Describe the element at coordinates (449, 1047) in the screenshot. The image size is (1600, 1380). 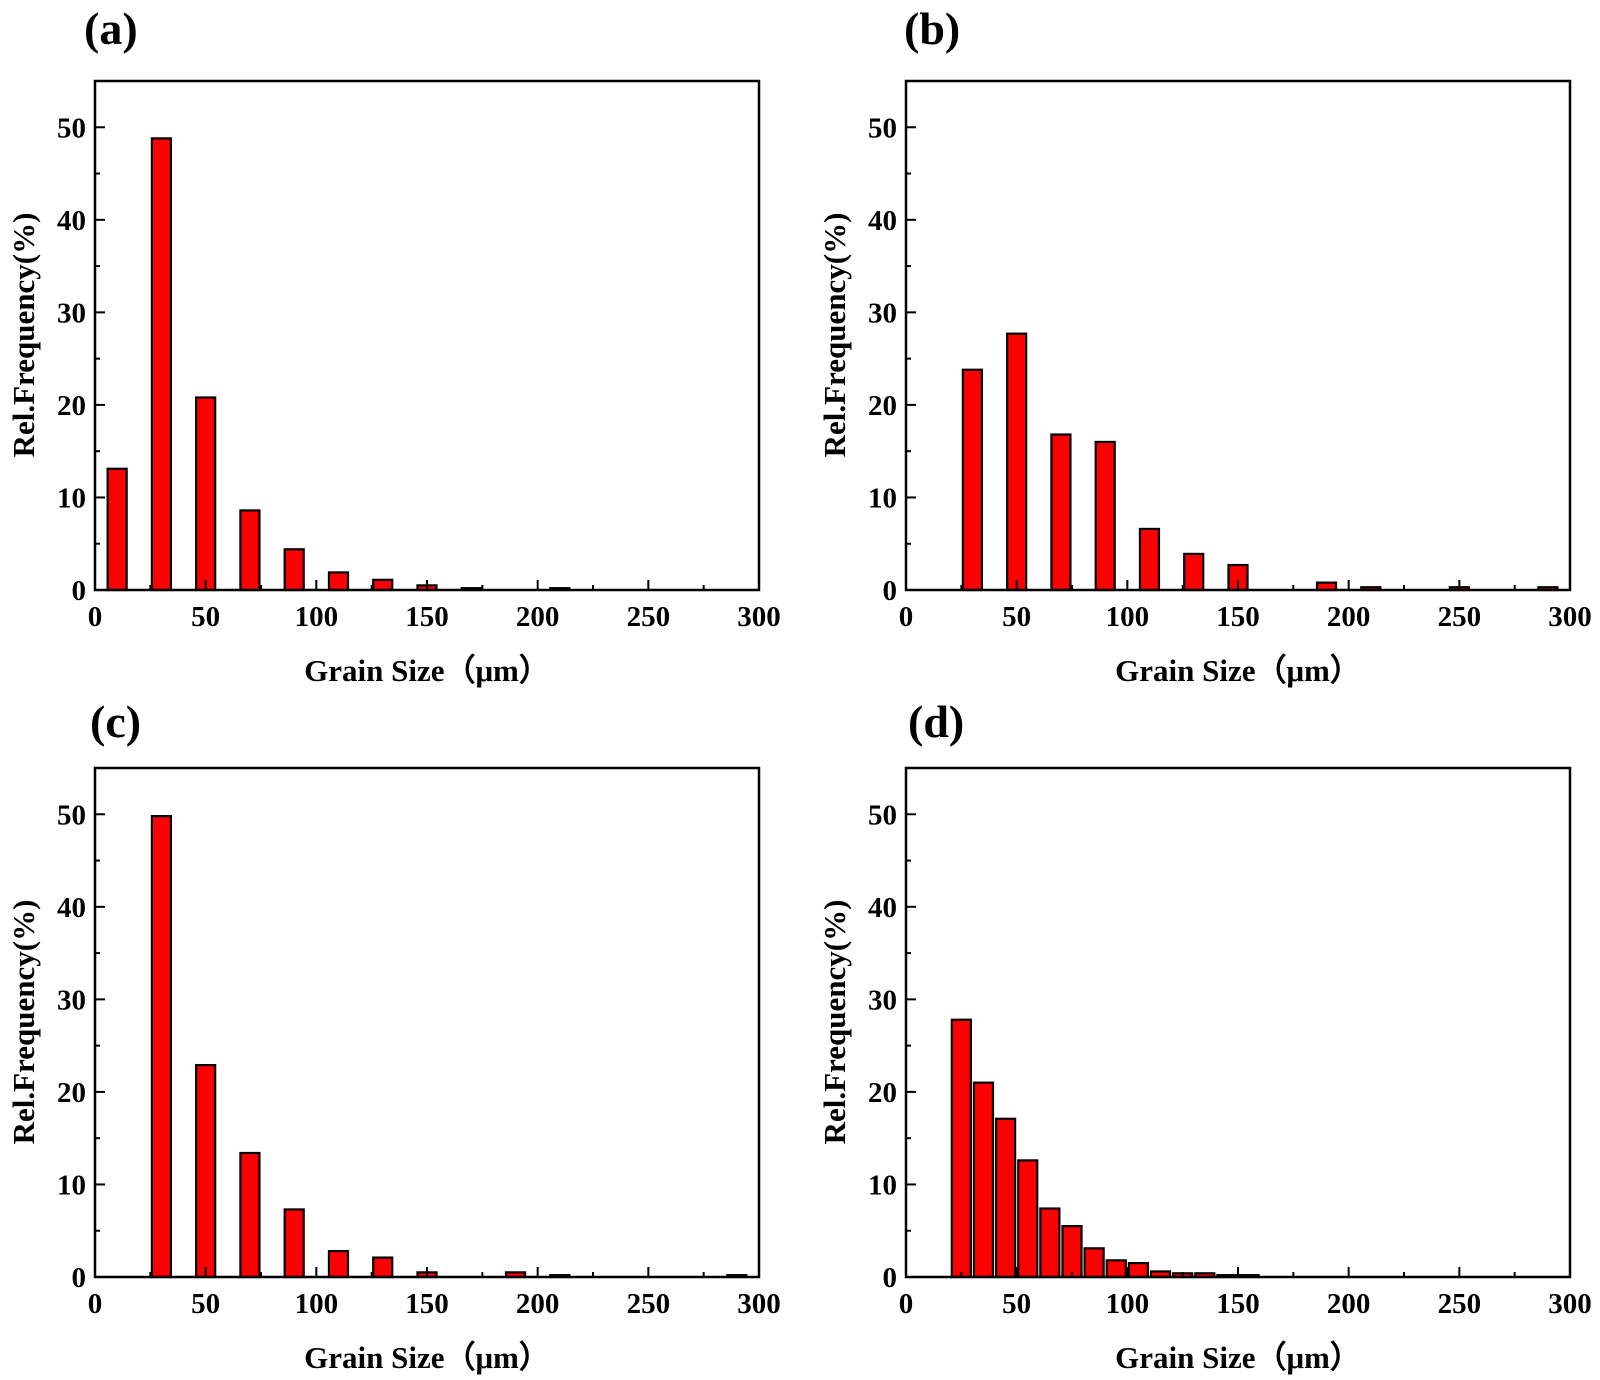
I see `bars-c` at that location.